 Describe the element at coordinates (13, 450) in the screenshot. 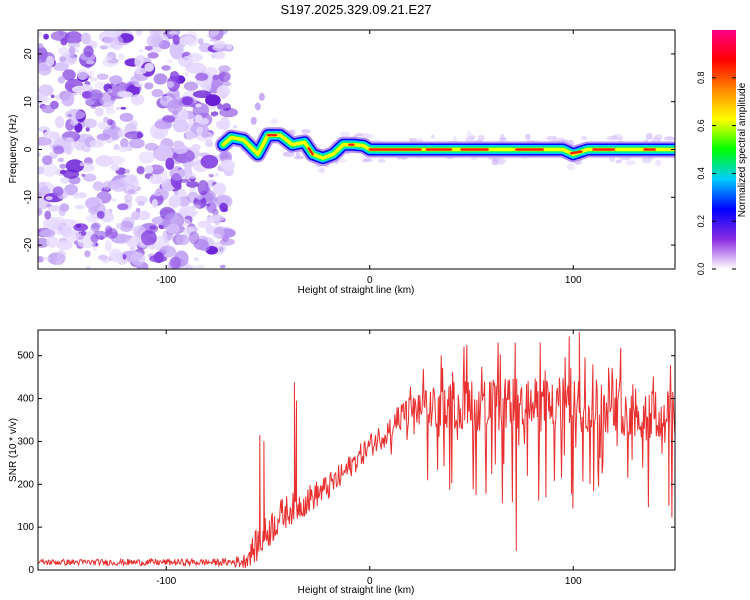

I see `snr-ylabel: SNR (10 * v/v)` at that location.